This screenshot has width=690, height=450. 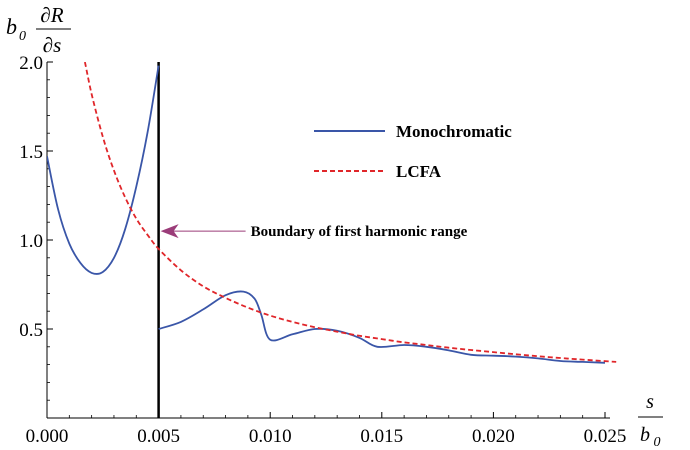 I want to click on y-label-numerator: ∂R, so click(x=51, y=15).